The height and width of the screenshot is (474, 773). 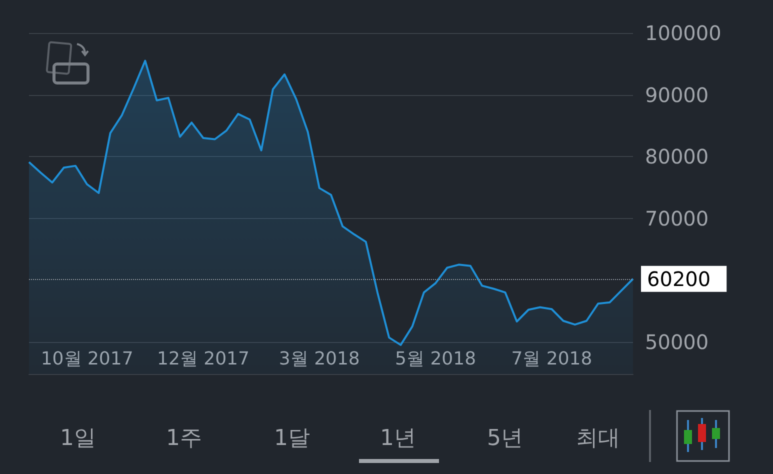 What do you see at coordinates (677, 218) in the screenshot?
I see `y-tick-label: 70000` at bounding box center [677, 218].